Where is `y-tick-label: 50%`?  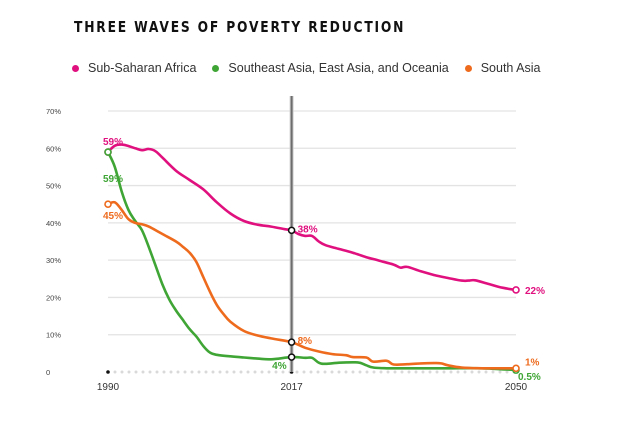
y-tick-label: 50% is located at coordinates (53, 186).